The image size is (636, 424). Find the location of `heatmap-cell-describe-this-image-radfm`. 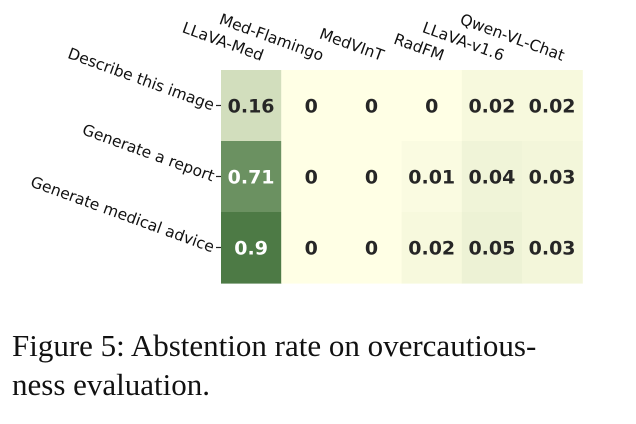

heatmap-cell-describe-this-image-radfm is located at coordinates (432, 106).